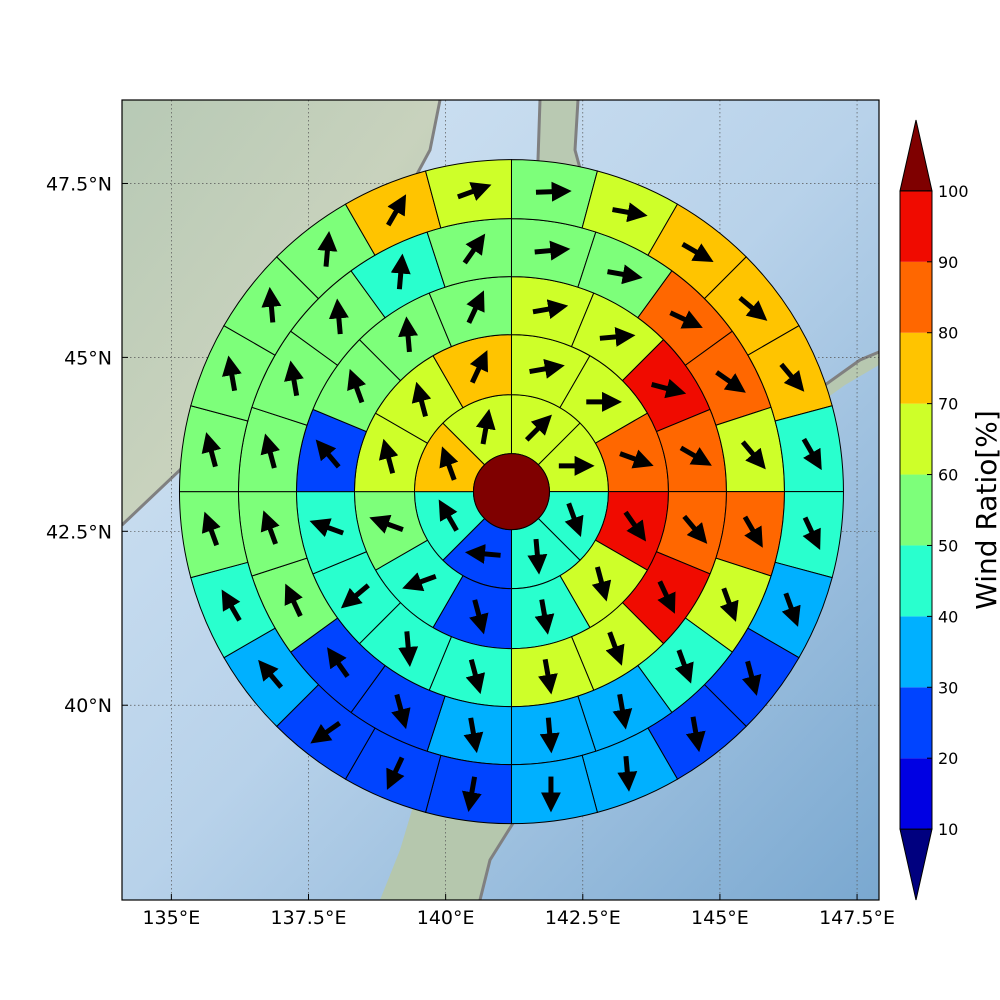 The image size is (1000, 1000). I want to click on colorbar-extend-low, so click(916, 864).